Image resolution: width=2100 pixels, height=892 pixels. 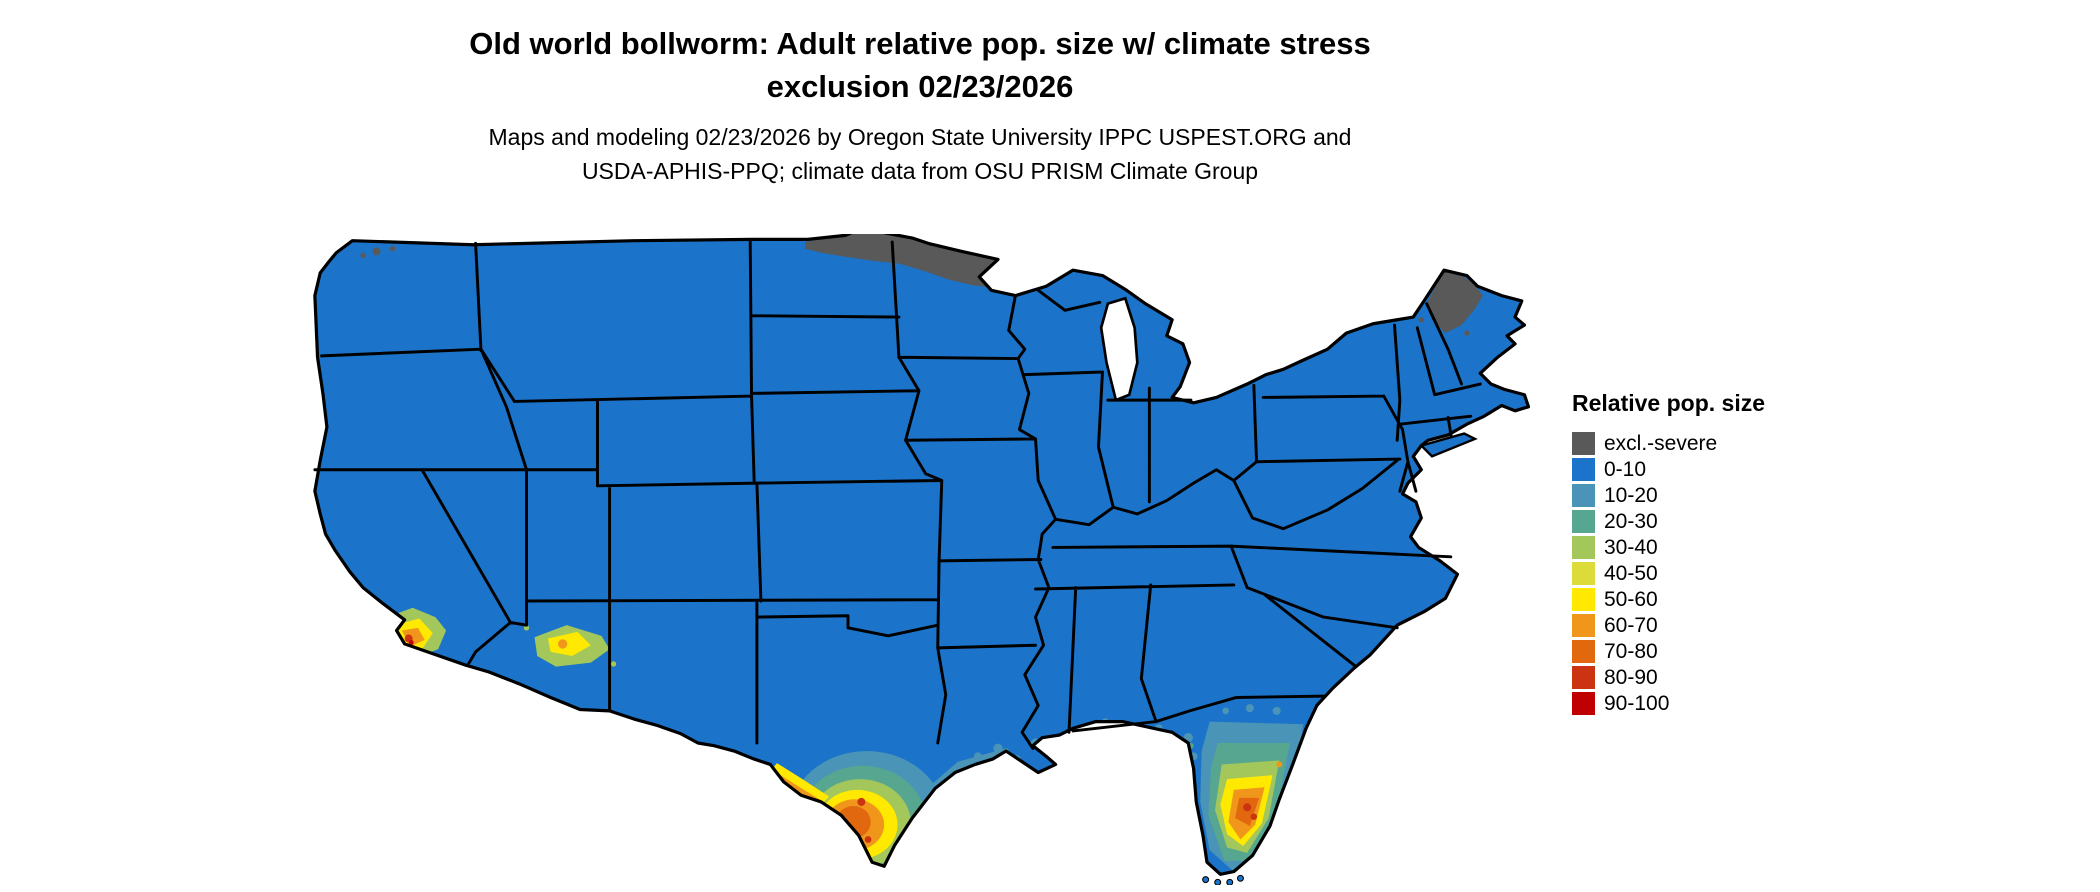 I want to click on legend-item: excl.-severe, so click(x=1668, y=443).